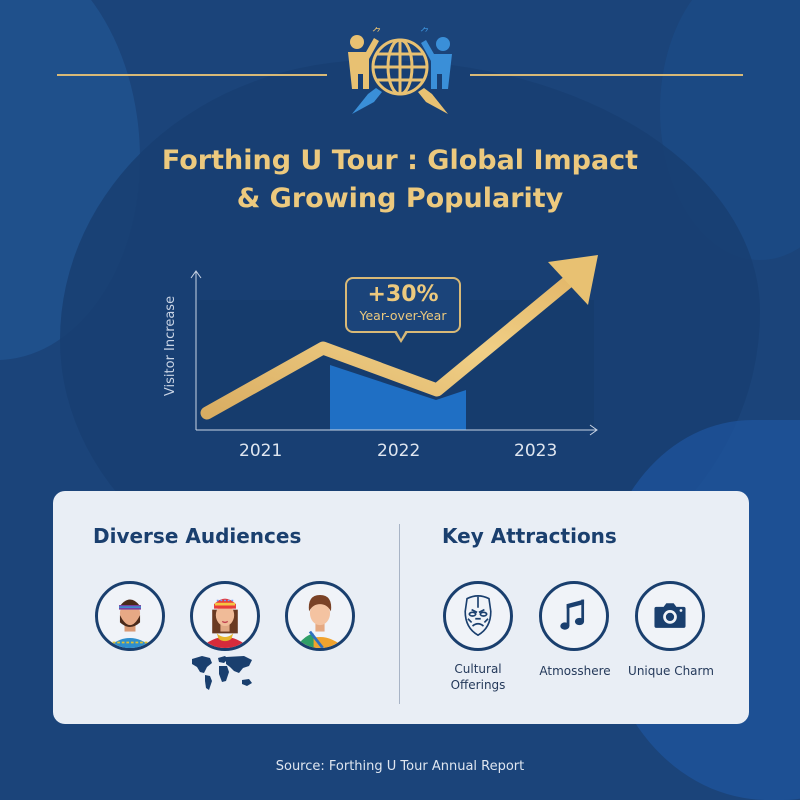 The height and width of the screenshot is (800, 800). Describe the element at coordinates (536, 451) in the screenshot. I see `x-tick-2023: 2023` at that location.